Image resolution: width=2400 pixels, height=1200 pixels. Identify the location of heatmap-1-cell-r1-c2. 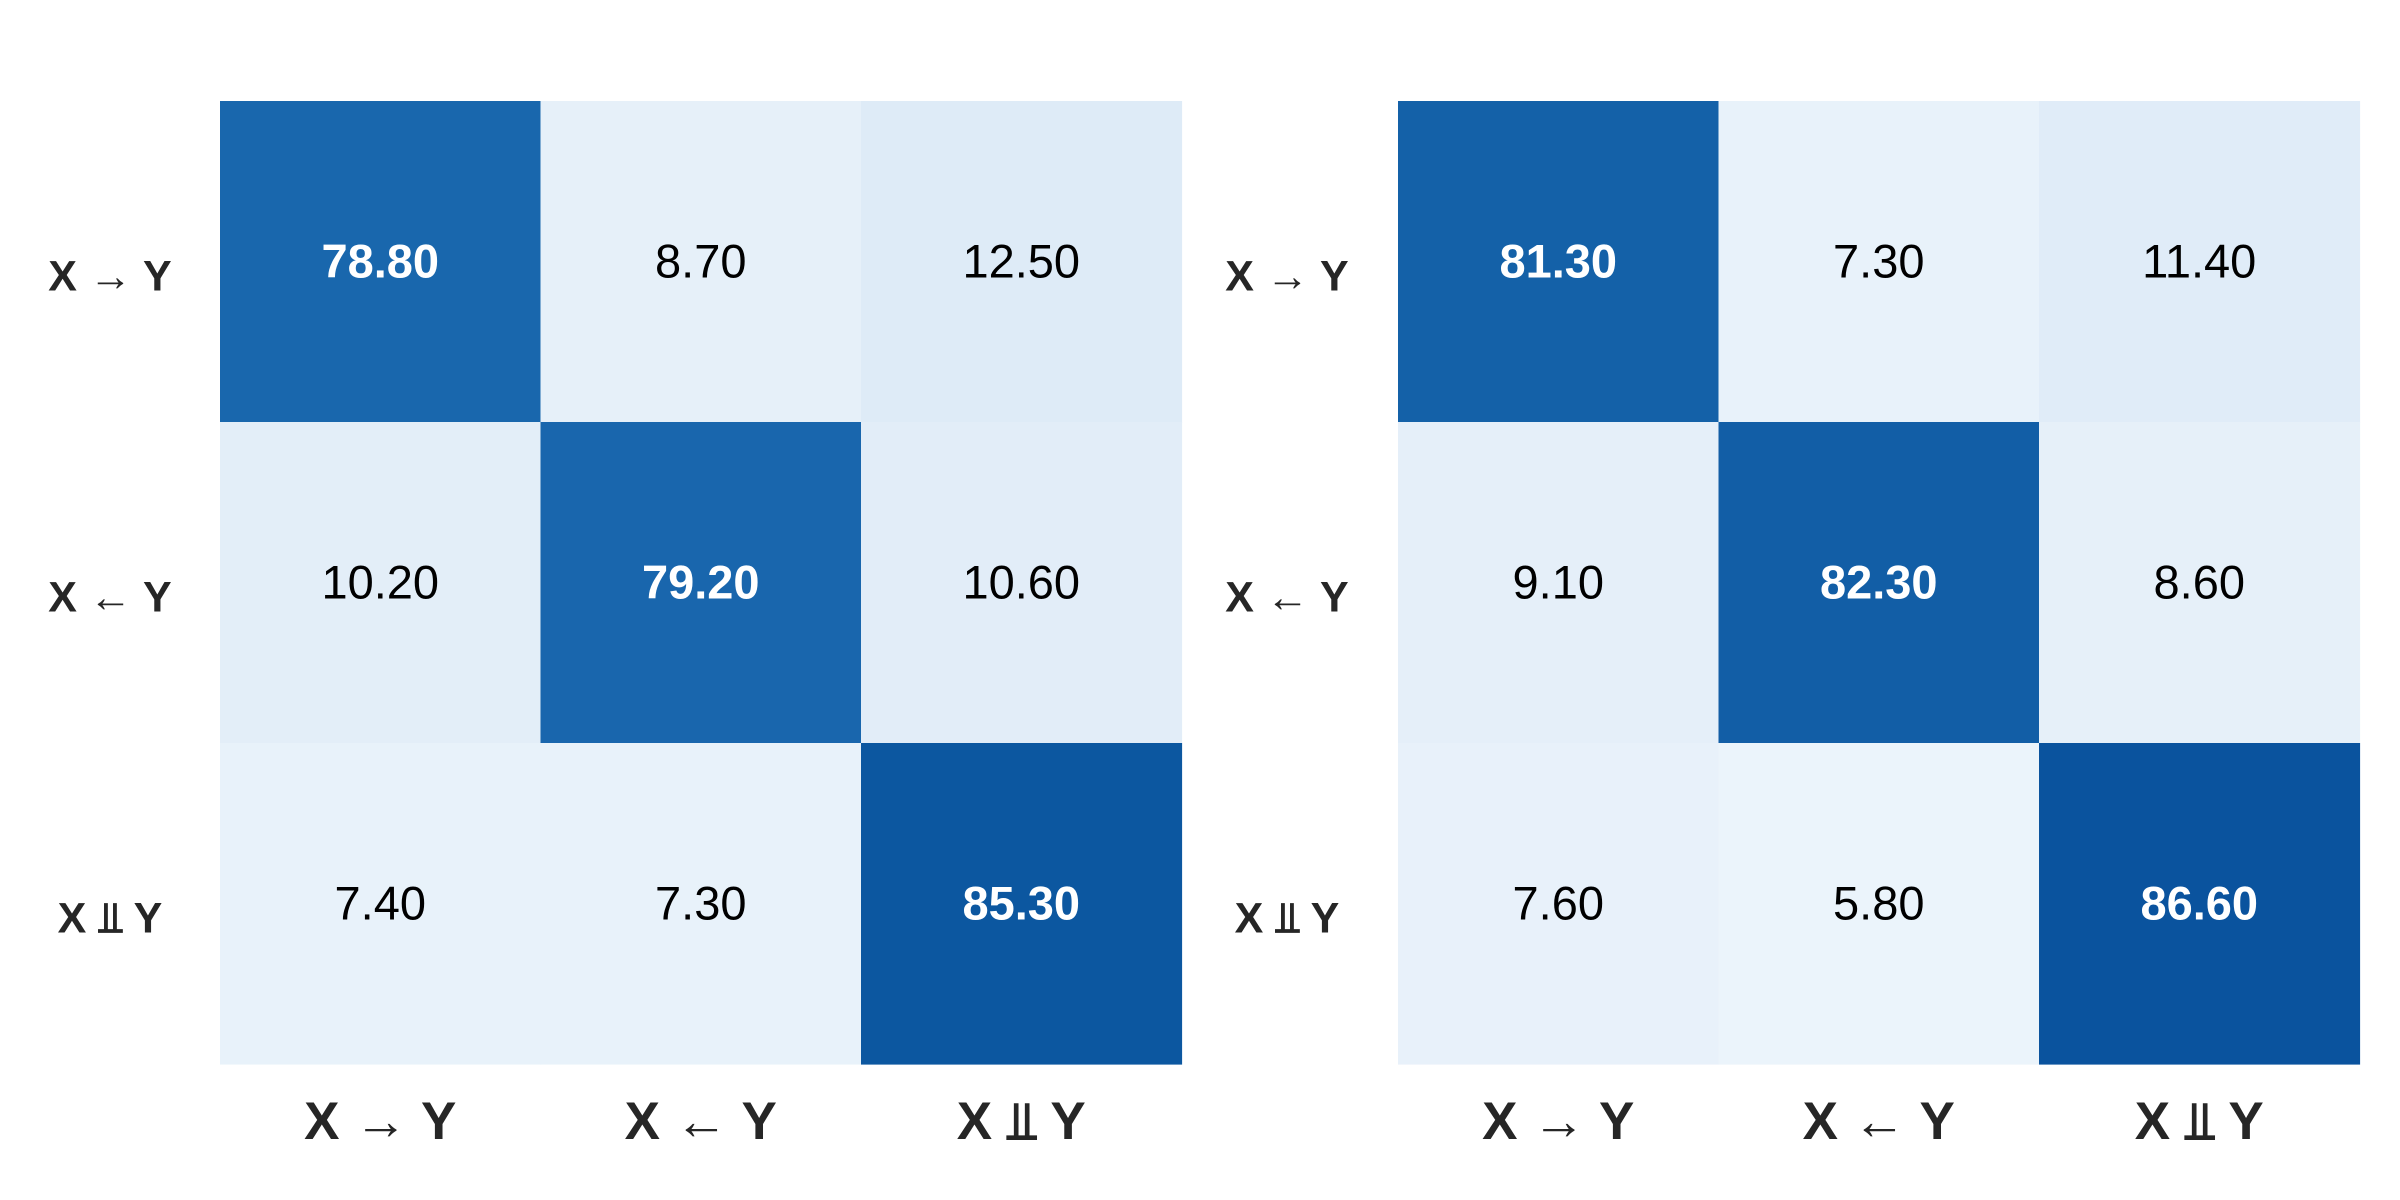
(2200, 583).